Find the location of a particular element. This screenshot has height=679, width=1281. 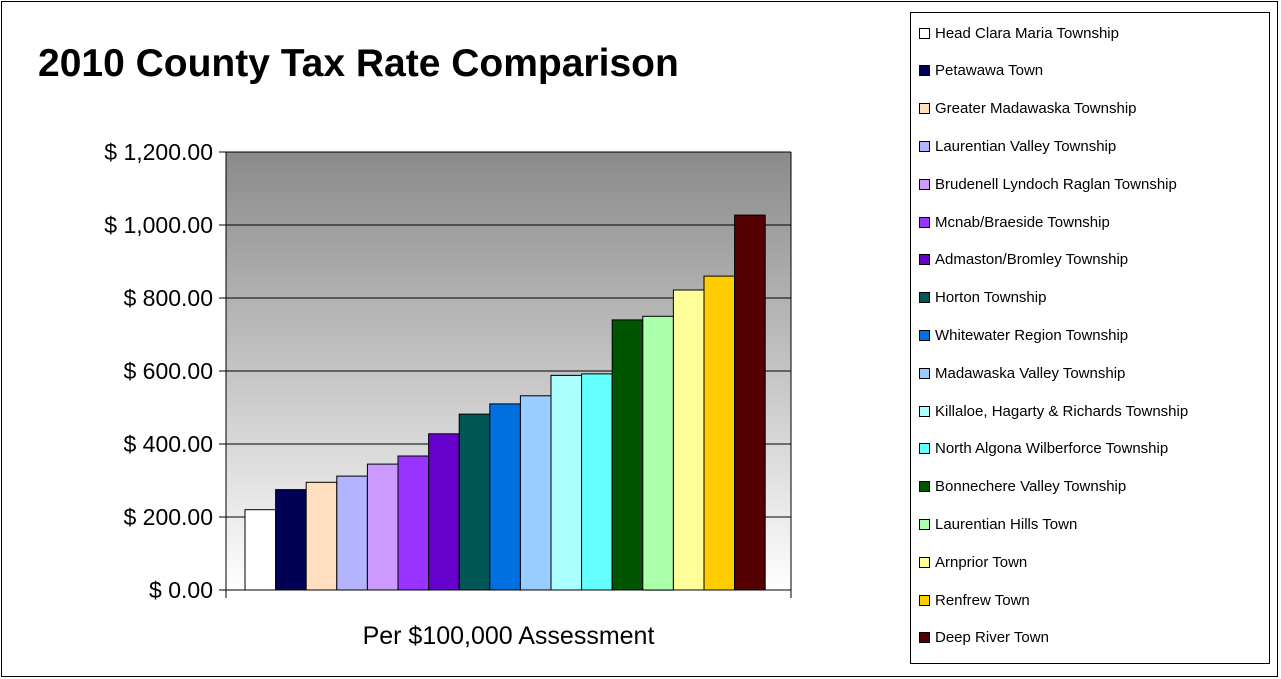

legend-label: Petawawa Town is located at coordinates (989, 71).